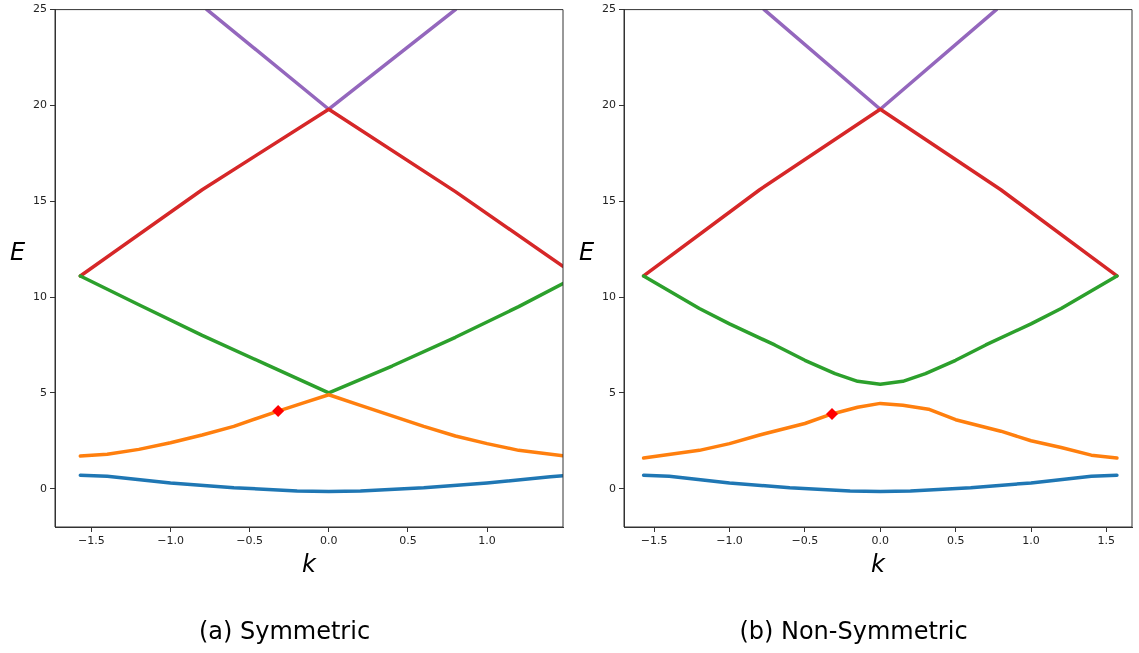 The height and width of the screenshot is (653, 1139). I want to click on x-tick-label: 1.5, so click(1106, 541).